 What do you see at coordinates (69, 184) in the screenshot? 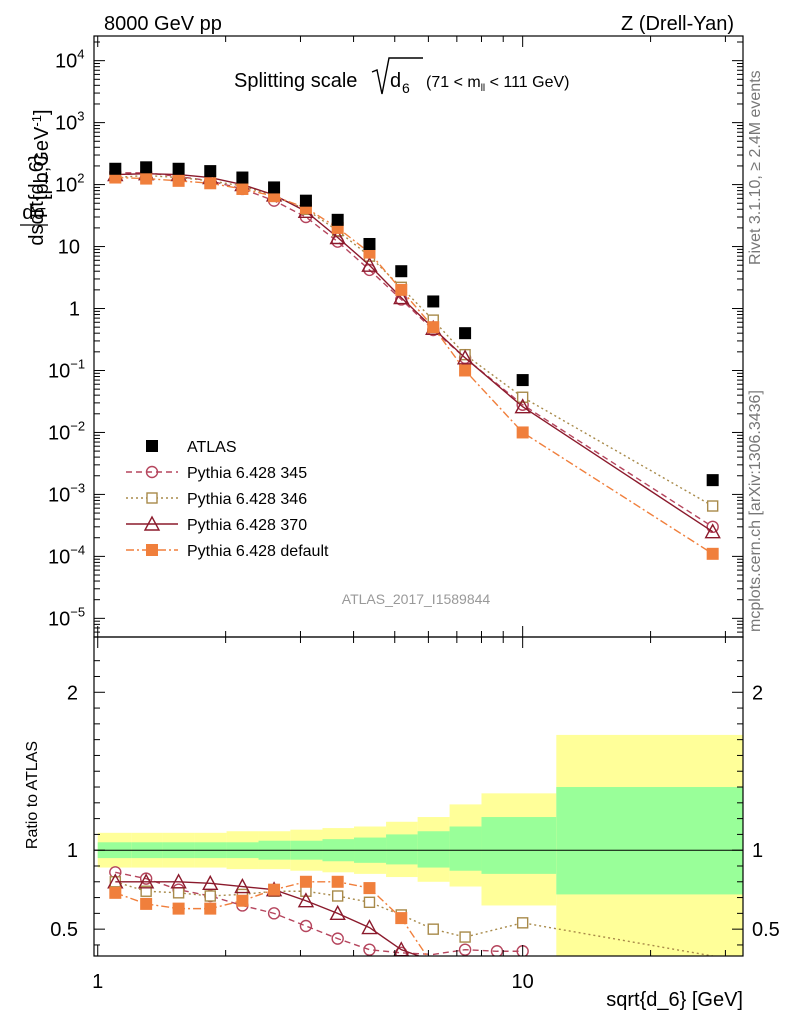
I see `y-tick-label: 10²` at bounding box center [69, 184].